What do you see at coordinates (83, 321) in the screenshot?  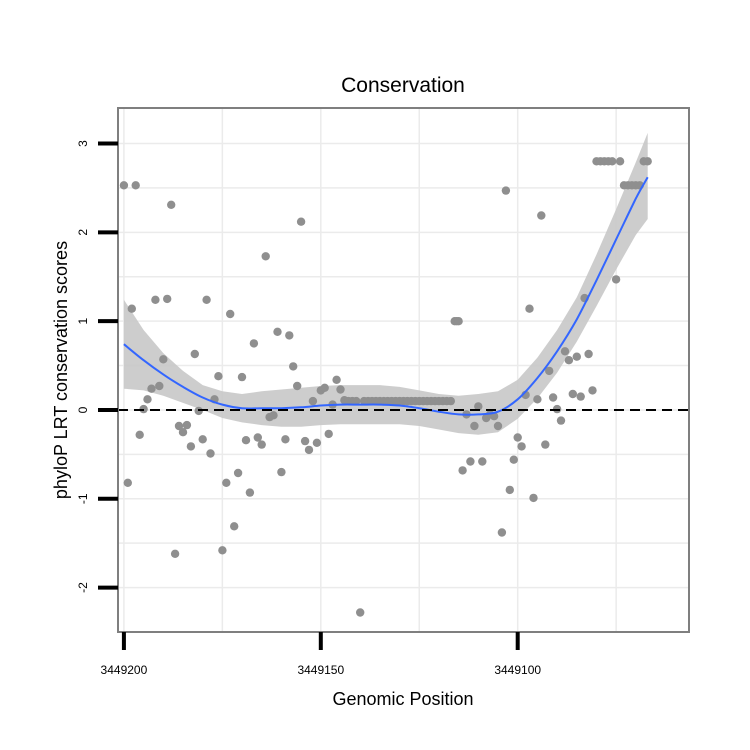 I see `y-tick-label: 1` at bounding box center [83, 321].